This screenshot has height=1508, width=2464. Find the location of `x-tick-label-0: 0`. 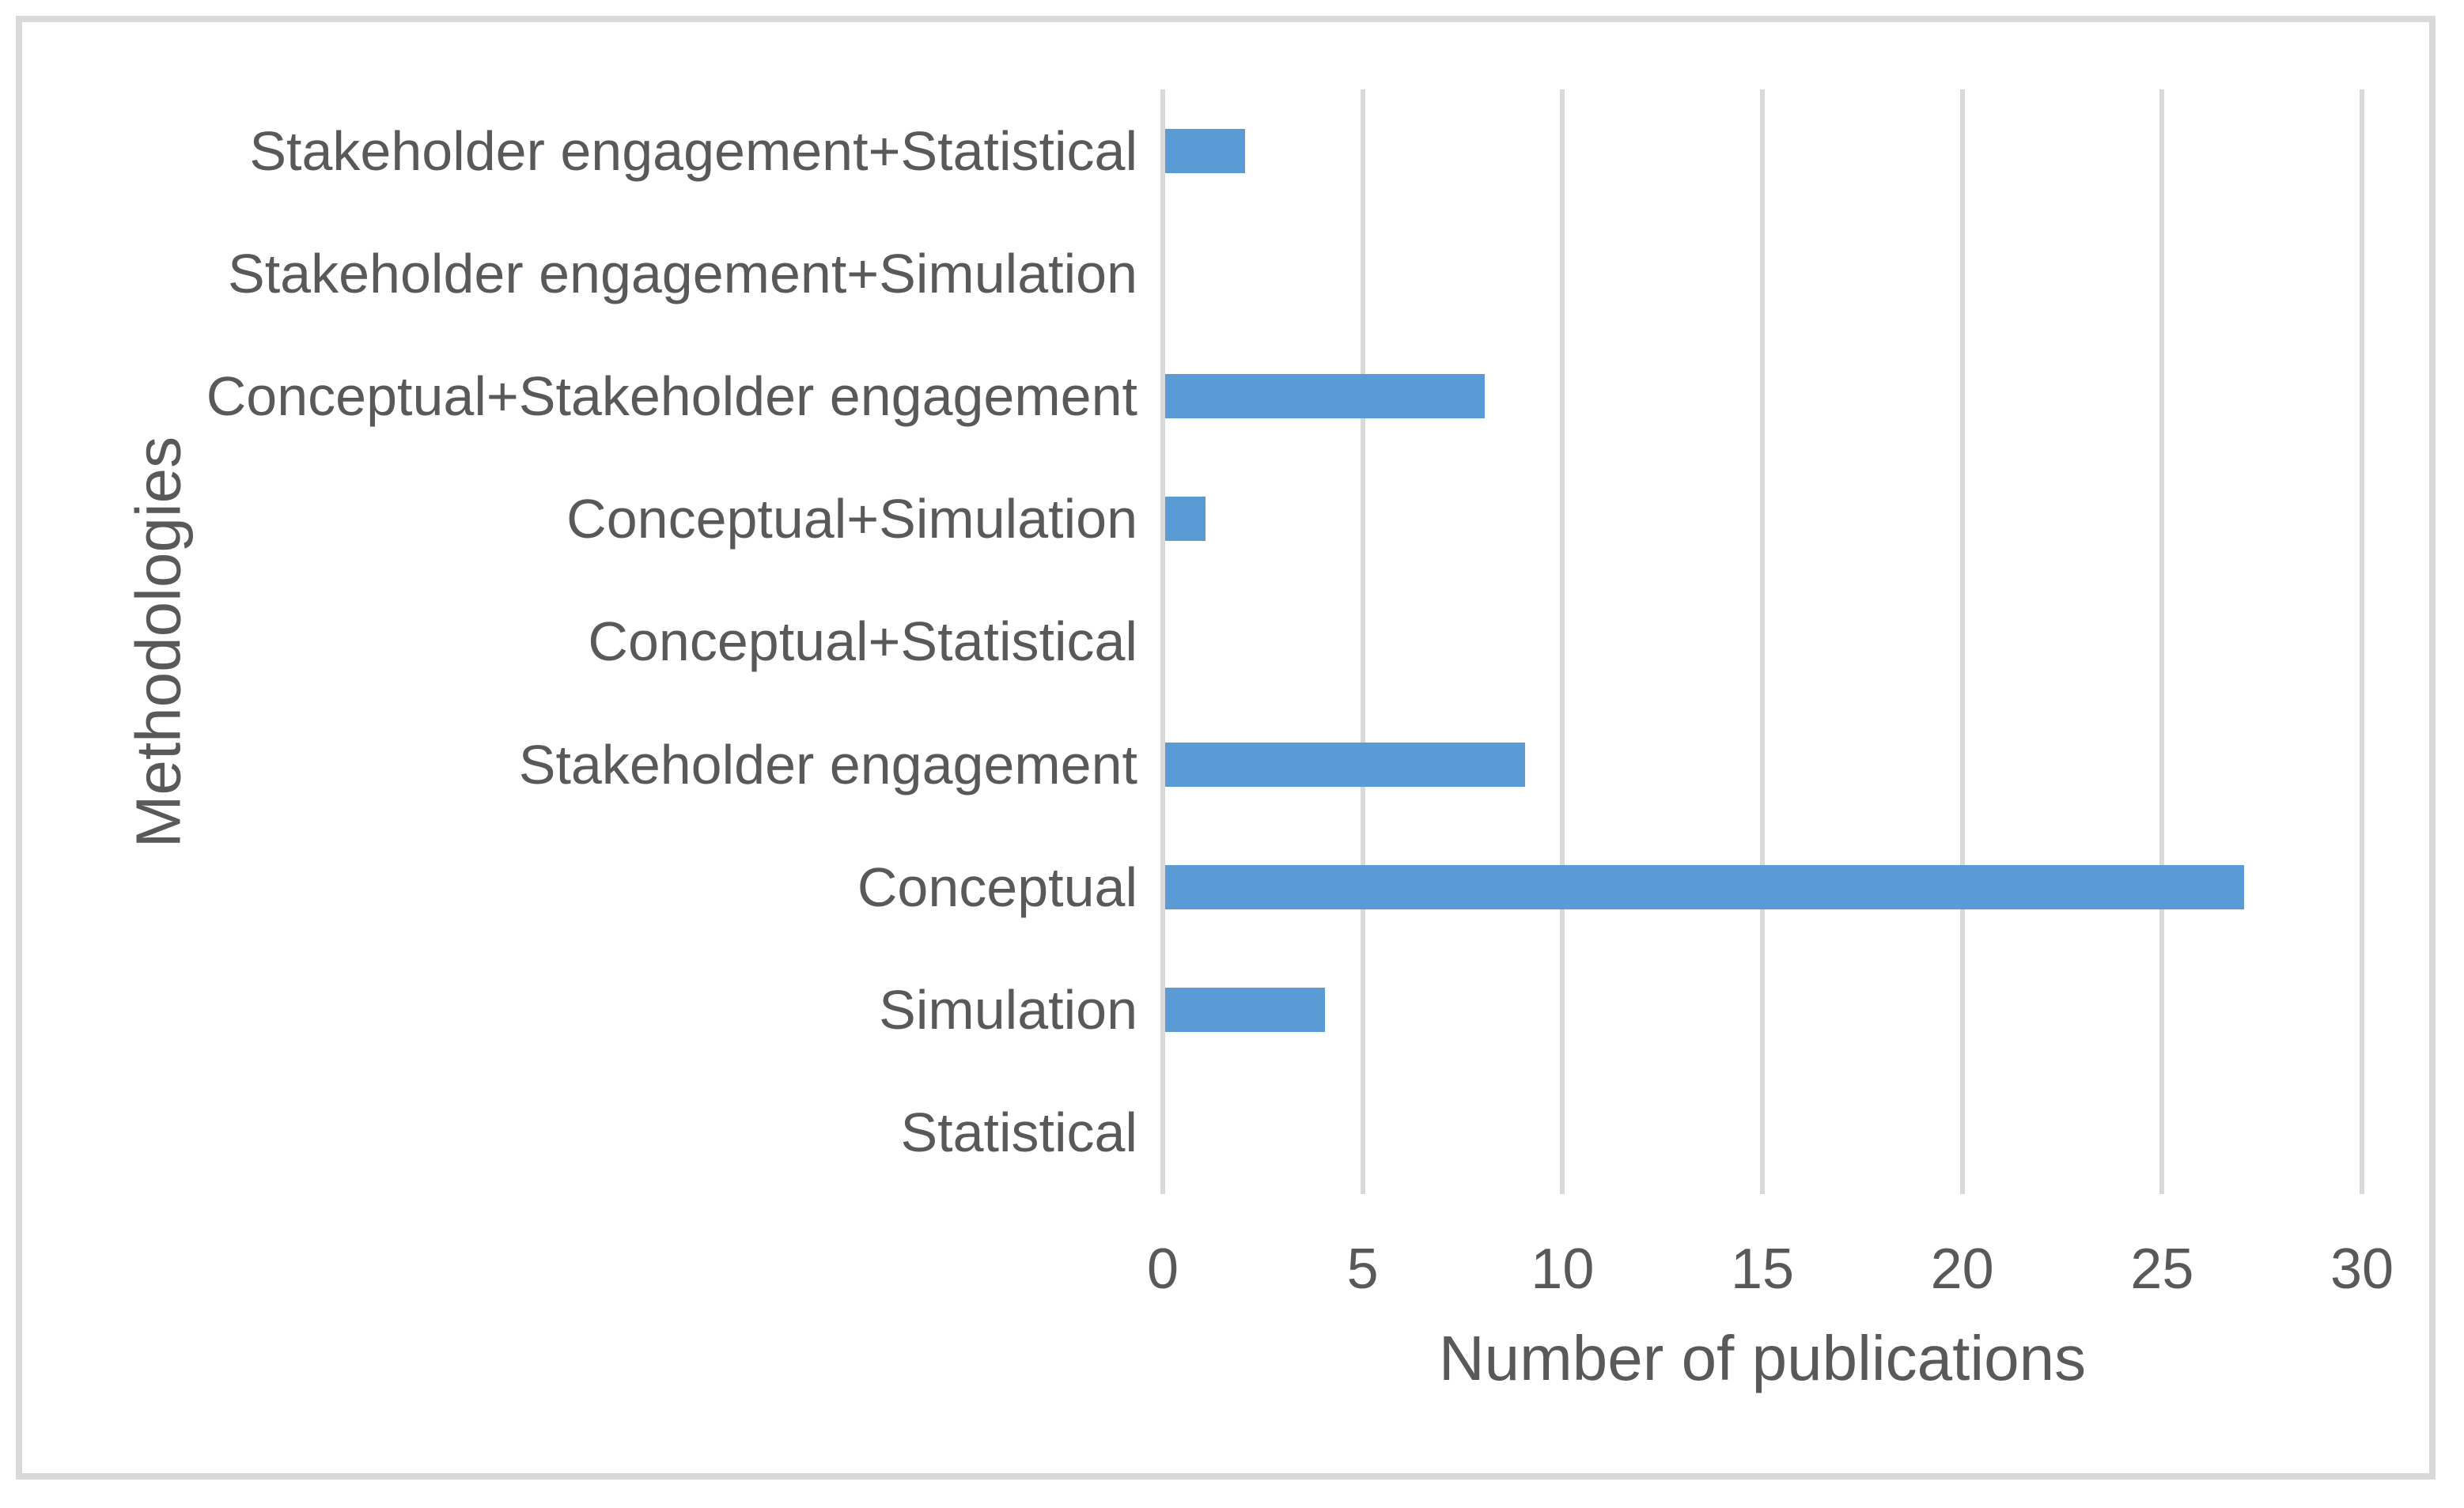

x-tick-label-0: 0 is located at coordinates (1162, 1269).